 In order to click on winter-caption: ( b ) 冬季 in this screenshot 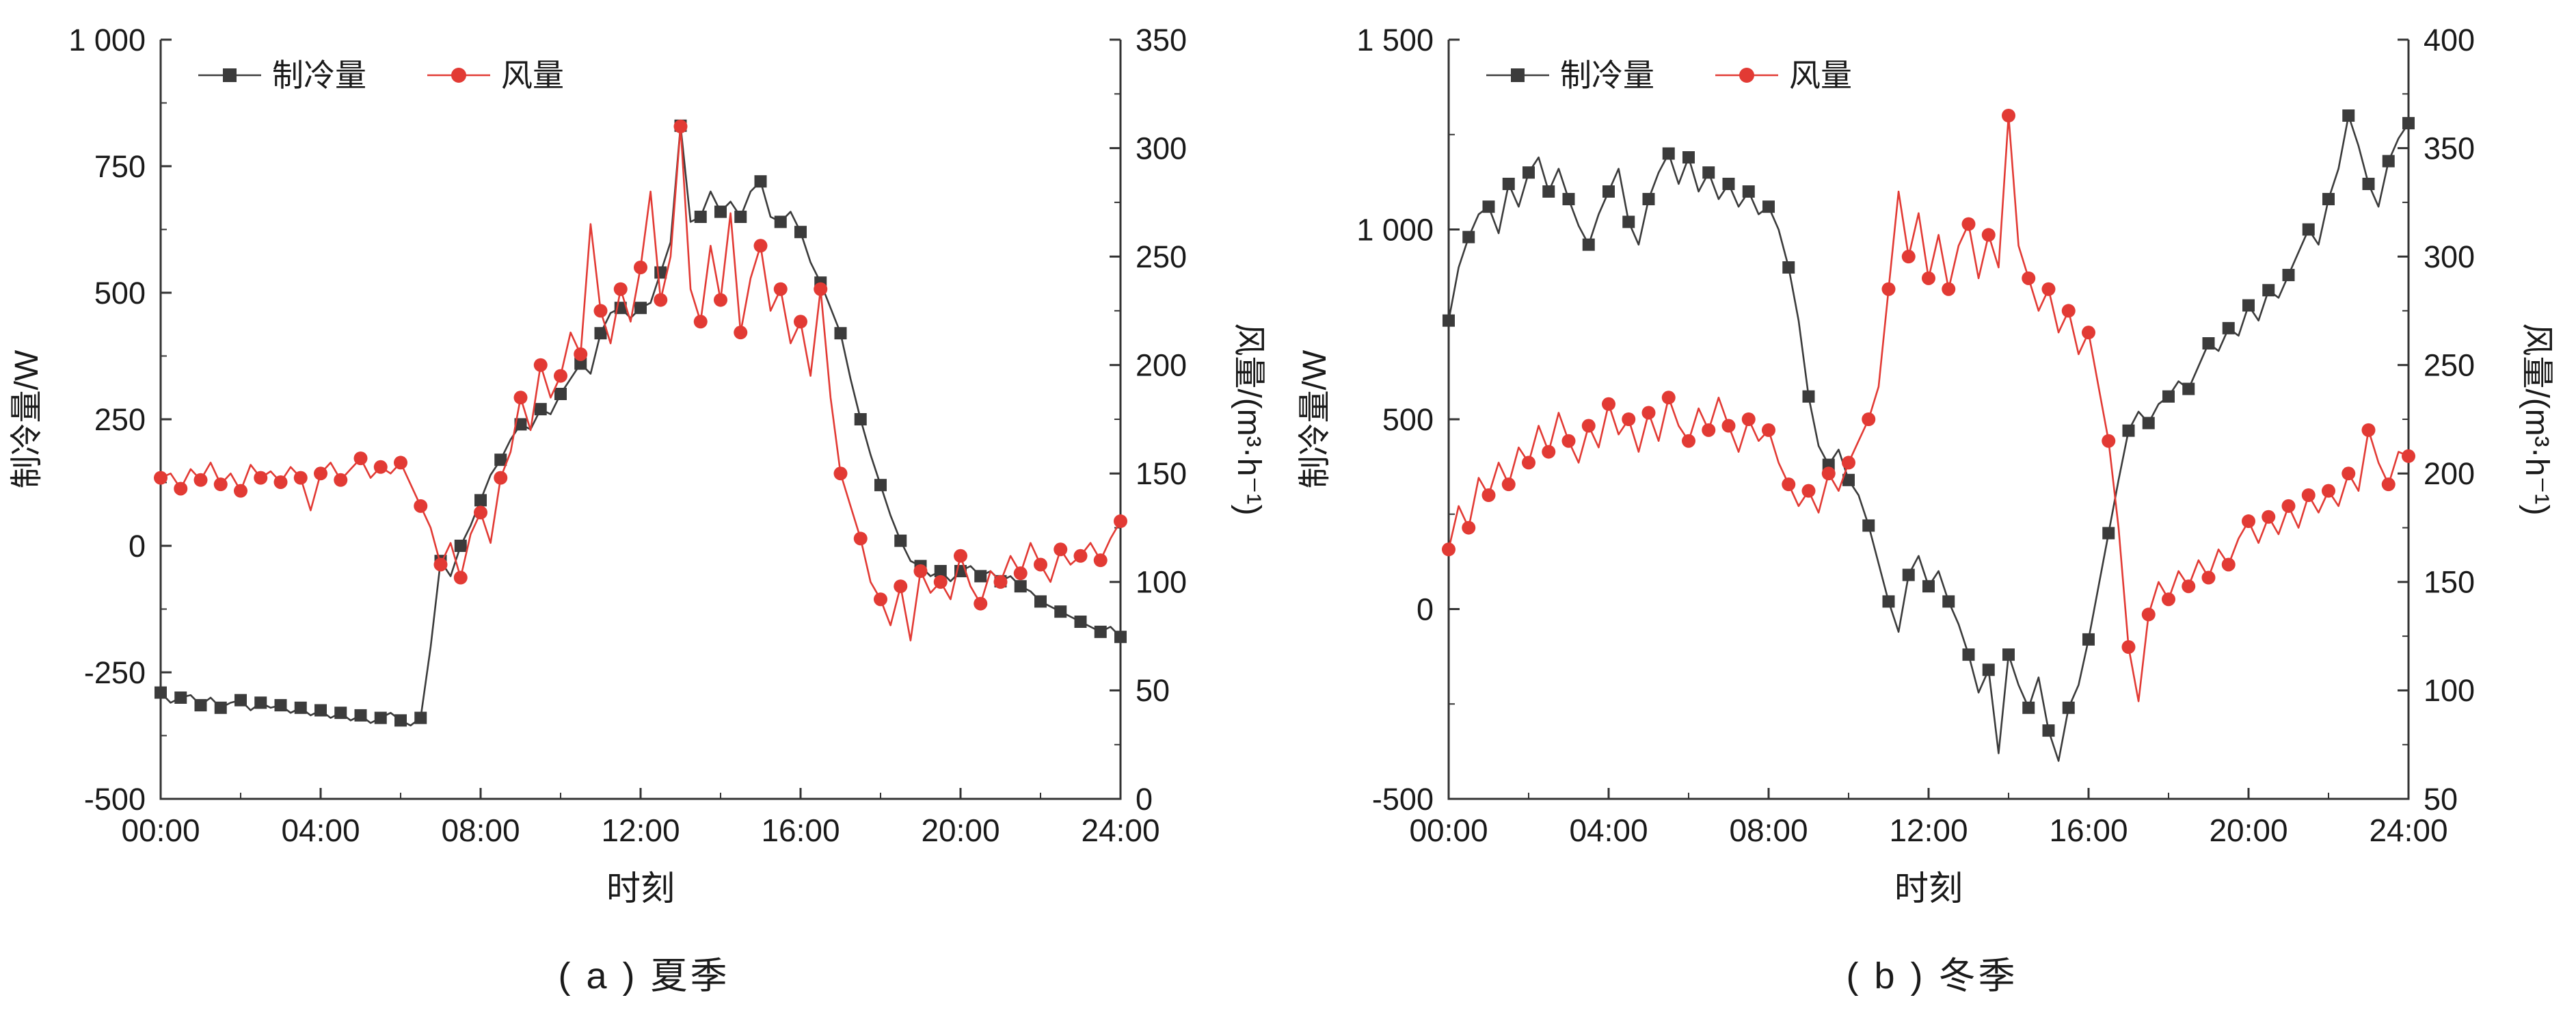, I will do `click(1932, 976)`.